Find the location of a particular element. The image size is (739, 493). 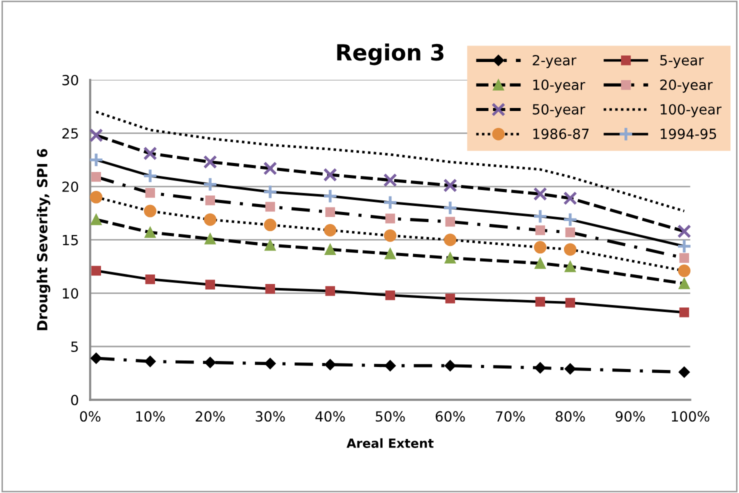

x-axis-title: Areal Extent is located at coordinates (390, 443).